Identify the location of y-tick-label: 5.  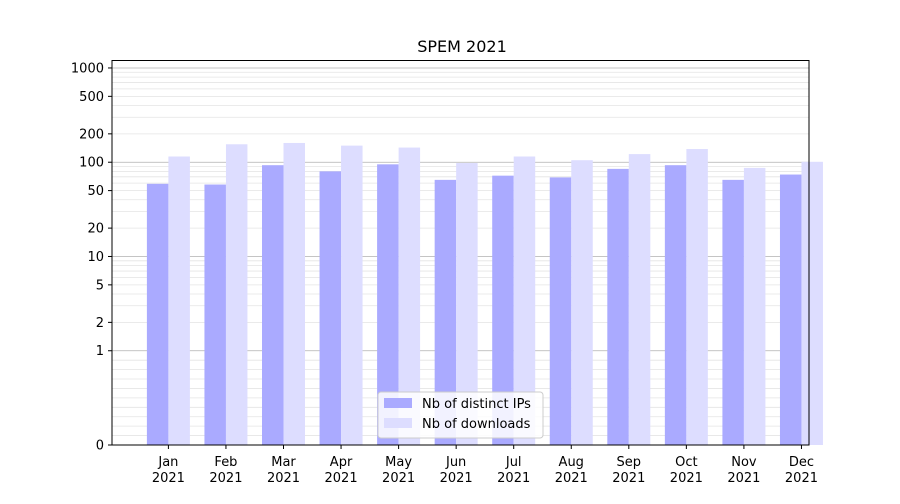
(100, 285).